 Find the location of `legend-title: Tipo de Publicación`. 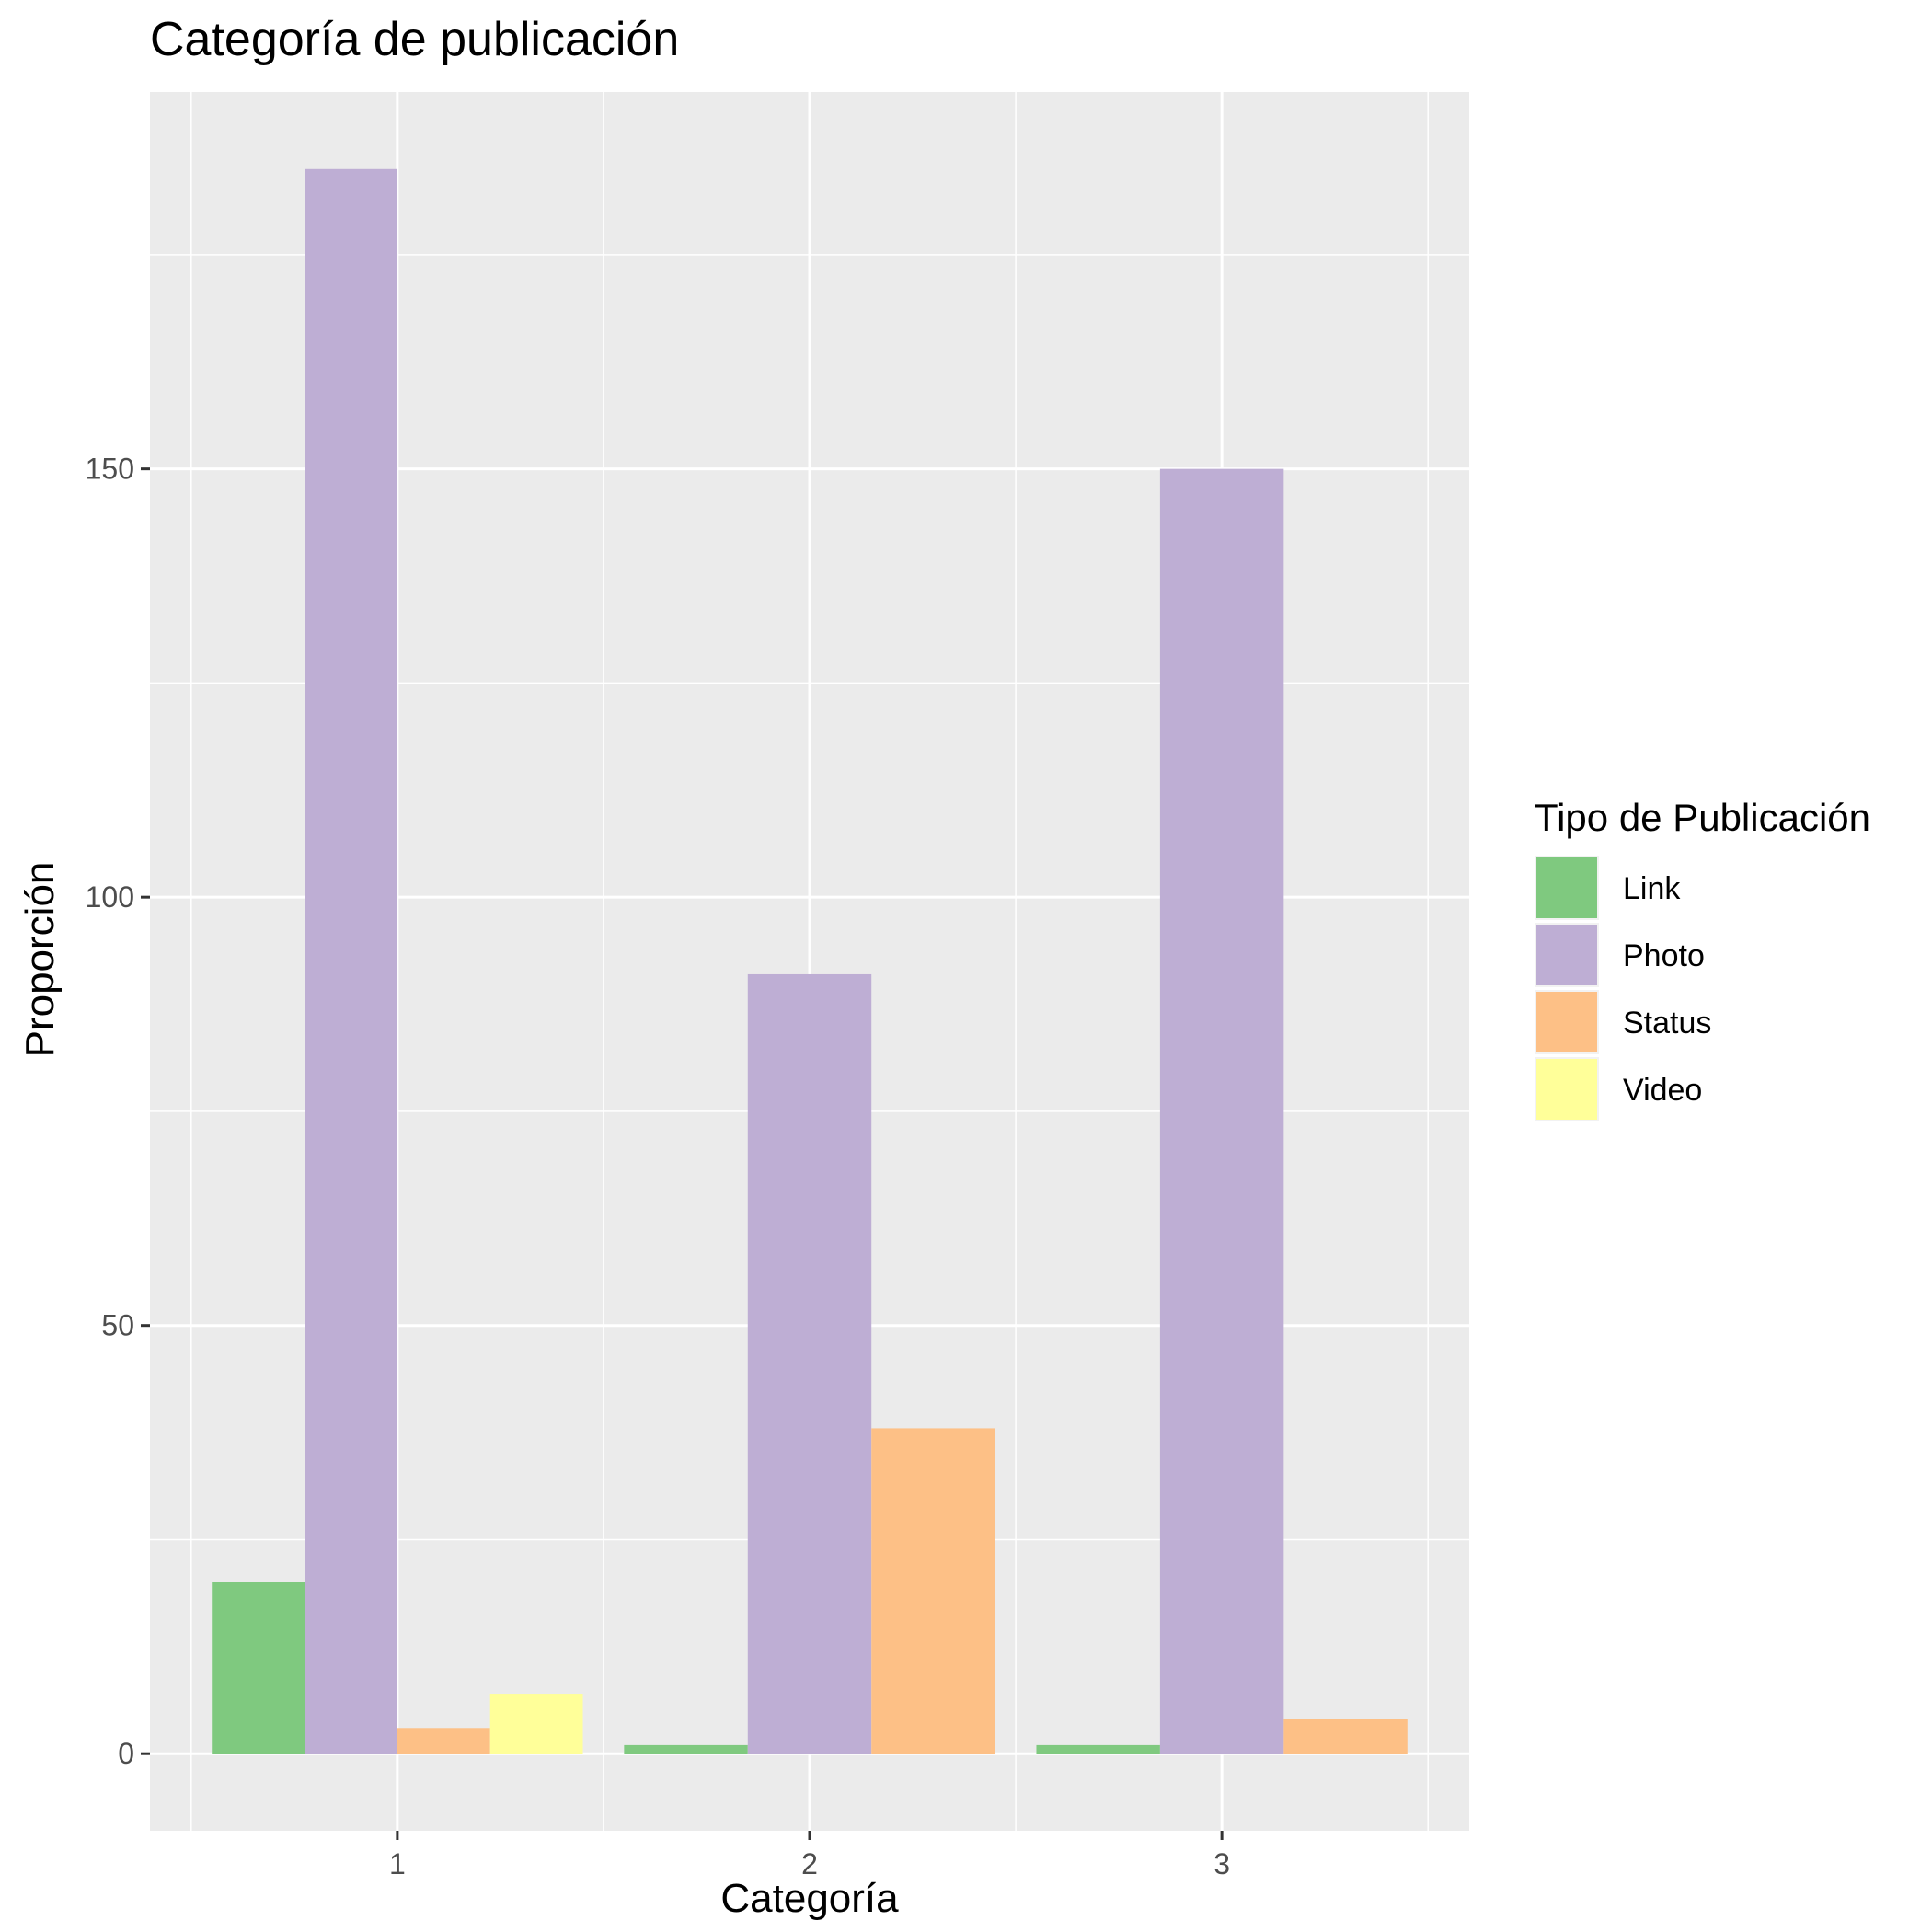

legend-title: Tipo de Publicación is located at coordinates (1702, 817).